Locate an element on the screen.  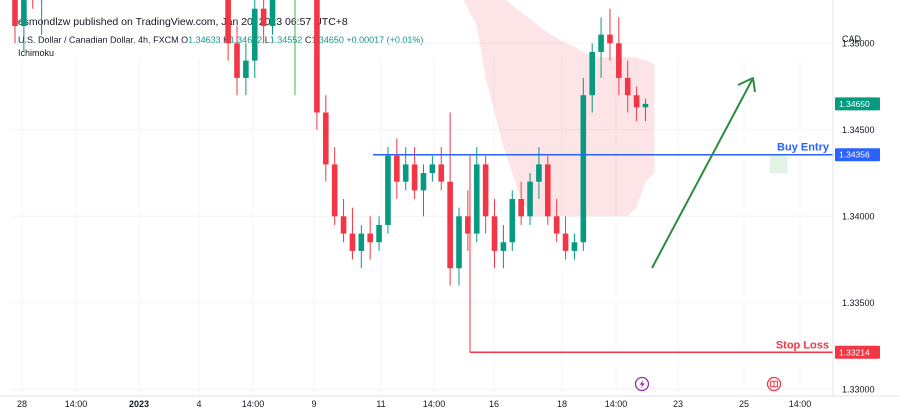
x-tick-label: 18 is located at coordinates (562, 404).